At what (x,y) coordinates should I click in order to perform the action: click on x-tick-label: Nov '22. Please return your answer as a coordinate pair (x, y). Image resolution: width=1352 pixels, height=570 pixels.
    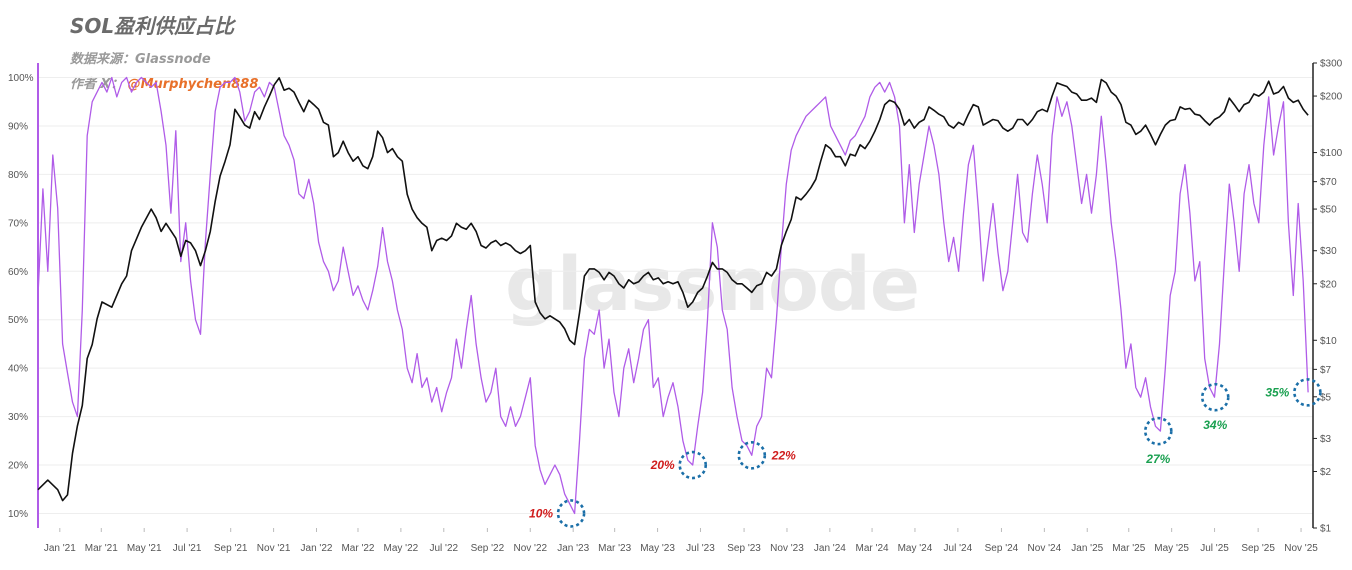
    Looking at the image, I should click on (530, 548).